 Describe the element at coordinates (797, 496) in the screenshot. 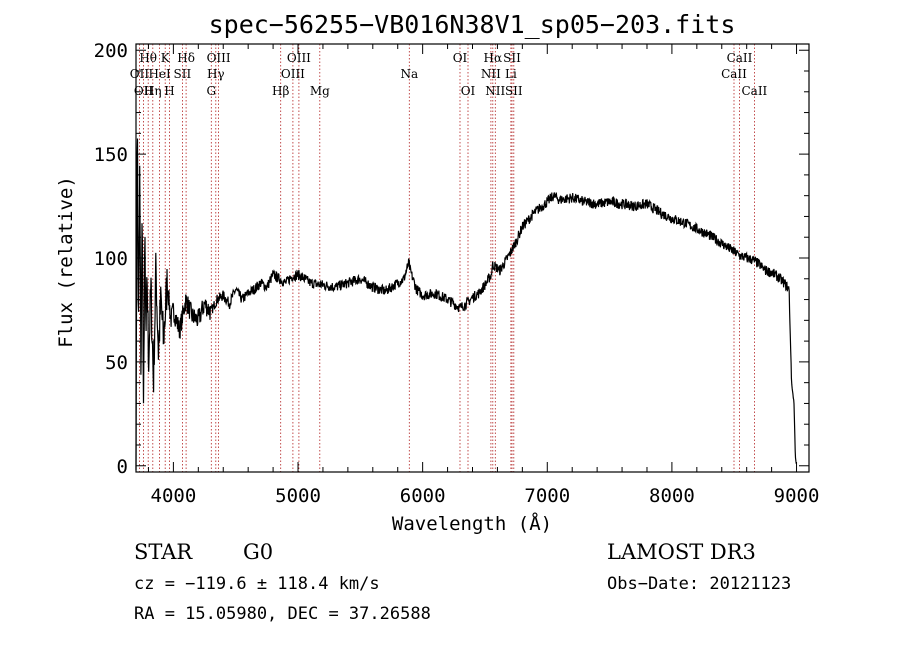

I see `x-tick-label: 9000` at that location.